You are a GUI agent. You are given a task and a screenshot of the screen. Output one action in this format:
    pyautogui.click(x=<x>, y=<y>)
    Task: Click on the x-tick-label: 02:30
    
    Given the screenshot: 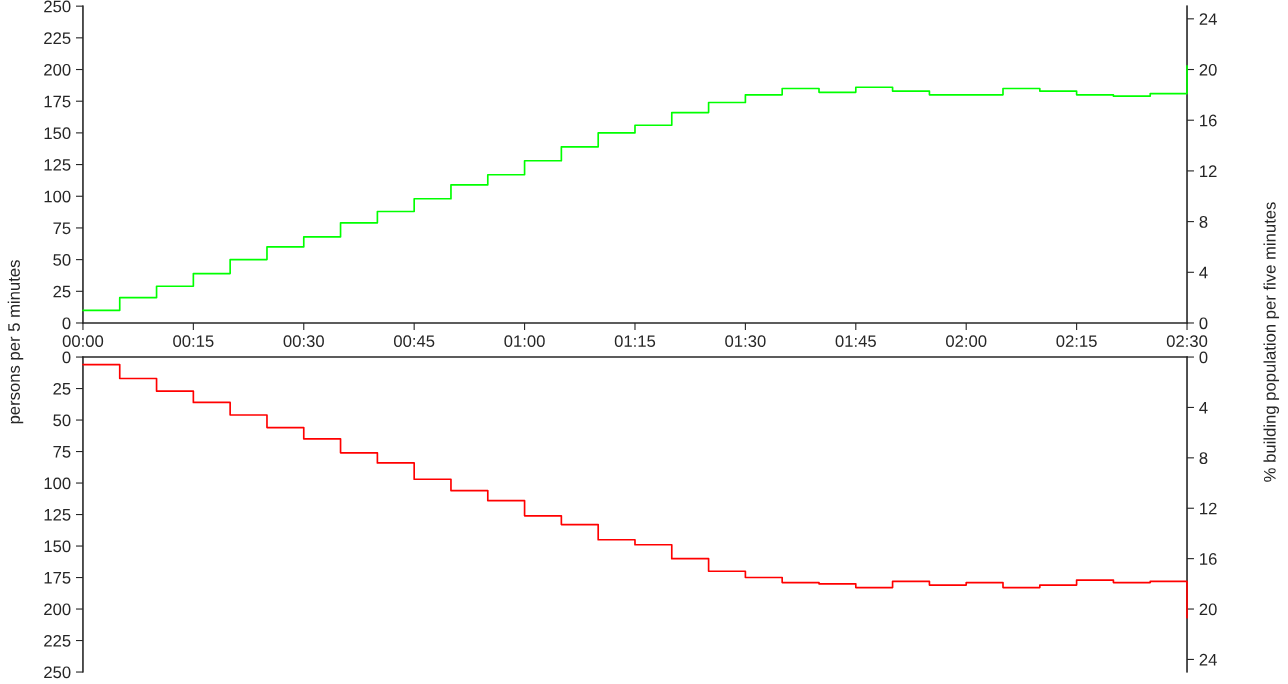 What is the action you would take?
    pyautogui.click(x=1187, y=341)
    